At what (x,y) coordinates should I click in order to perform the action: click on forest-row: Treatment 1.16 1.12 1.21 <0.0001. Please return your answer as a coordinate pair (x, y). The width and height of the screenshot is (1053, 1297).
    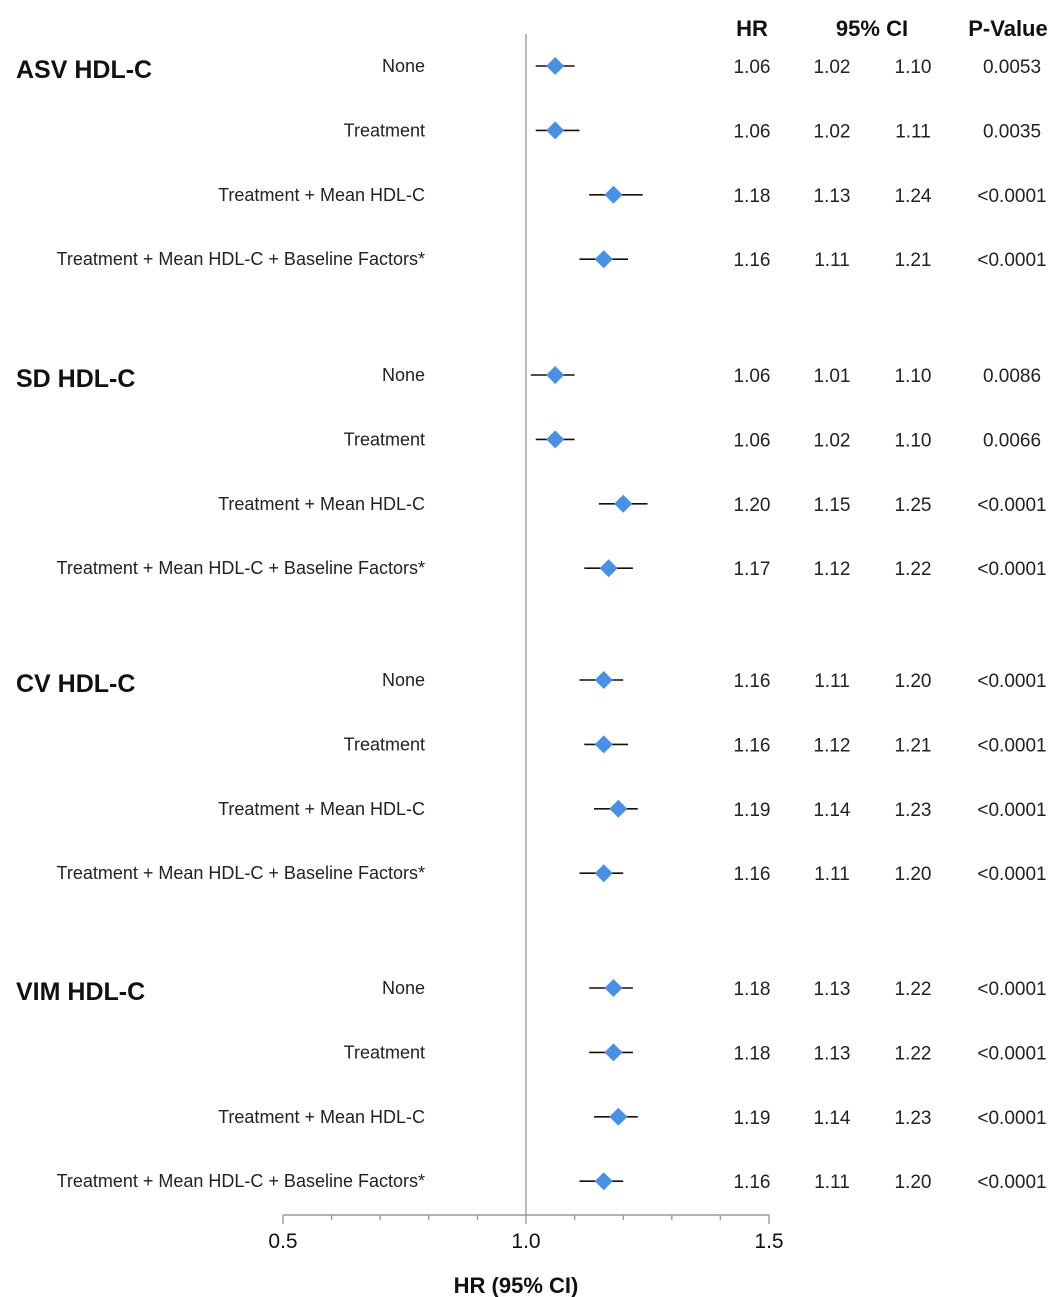
    Looking at the image, I should click on (695, 745).